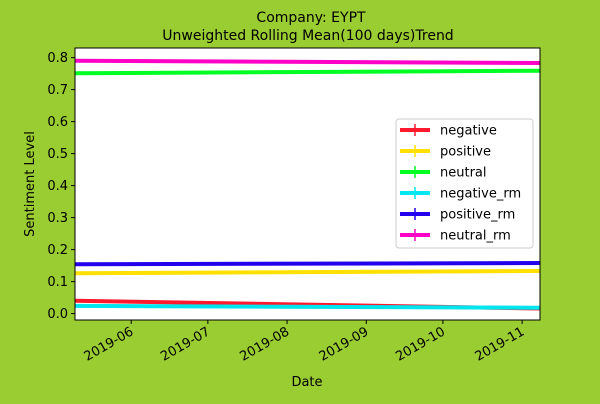  Describe the element at coordinates (307, 306) in the screenshot. I see `series-line-negative_rm` at that location.